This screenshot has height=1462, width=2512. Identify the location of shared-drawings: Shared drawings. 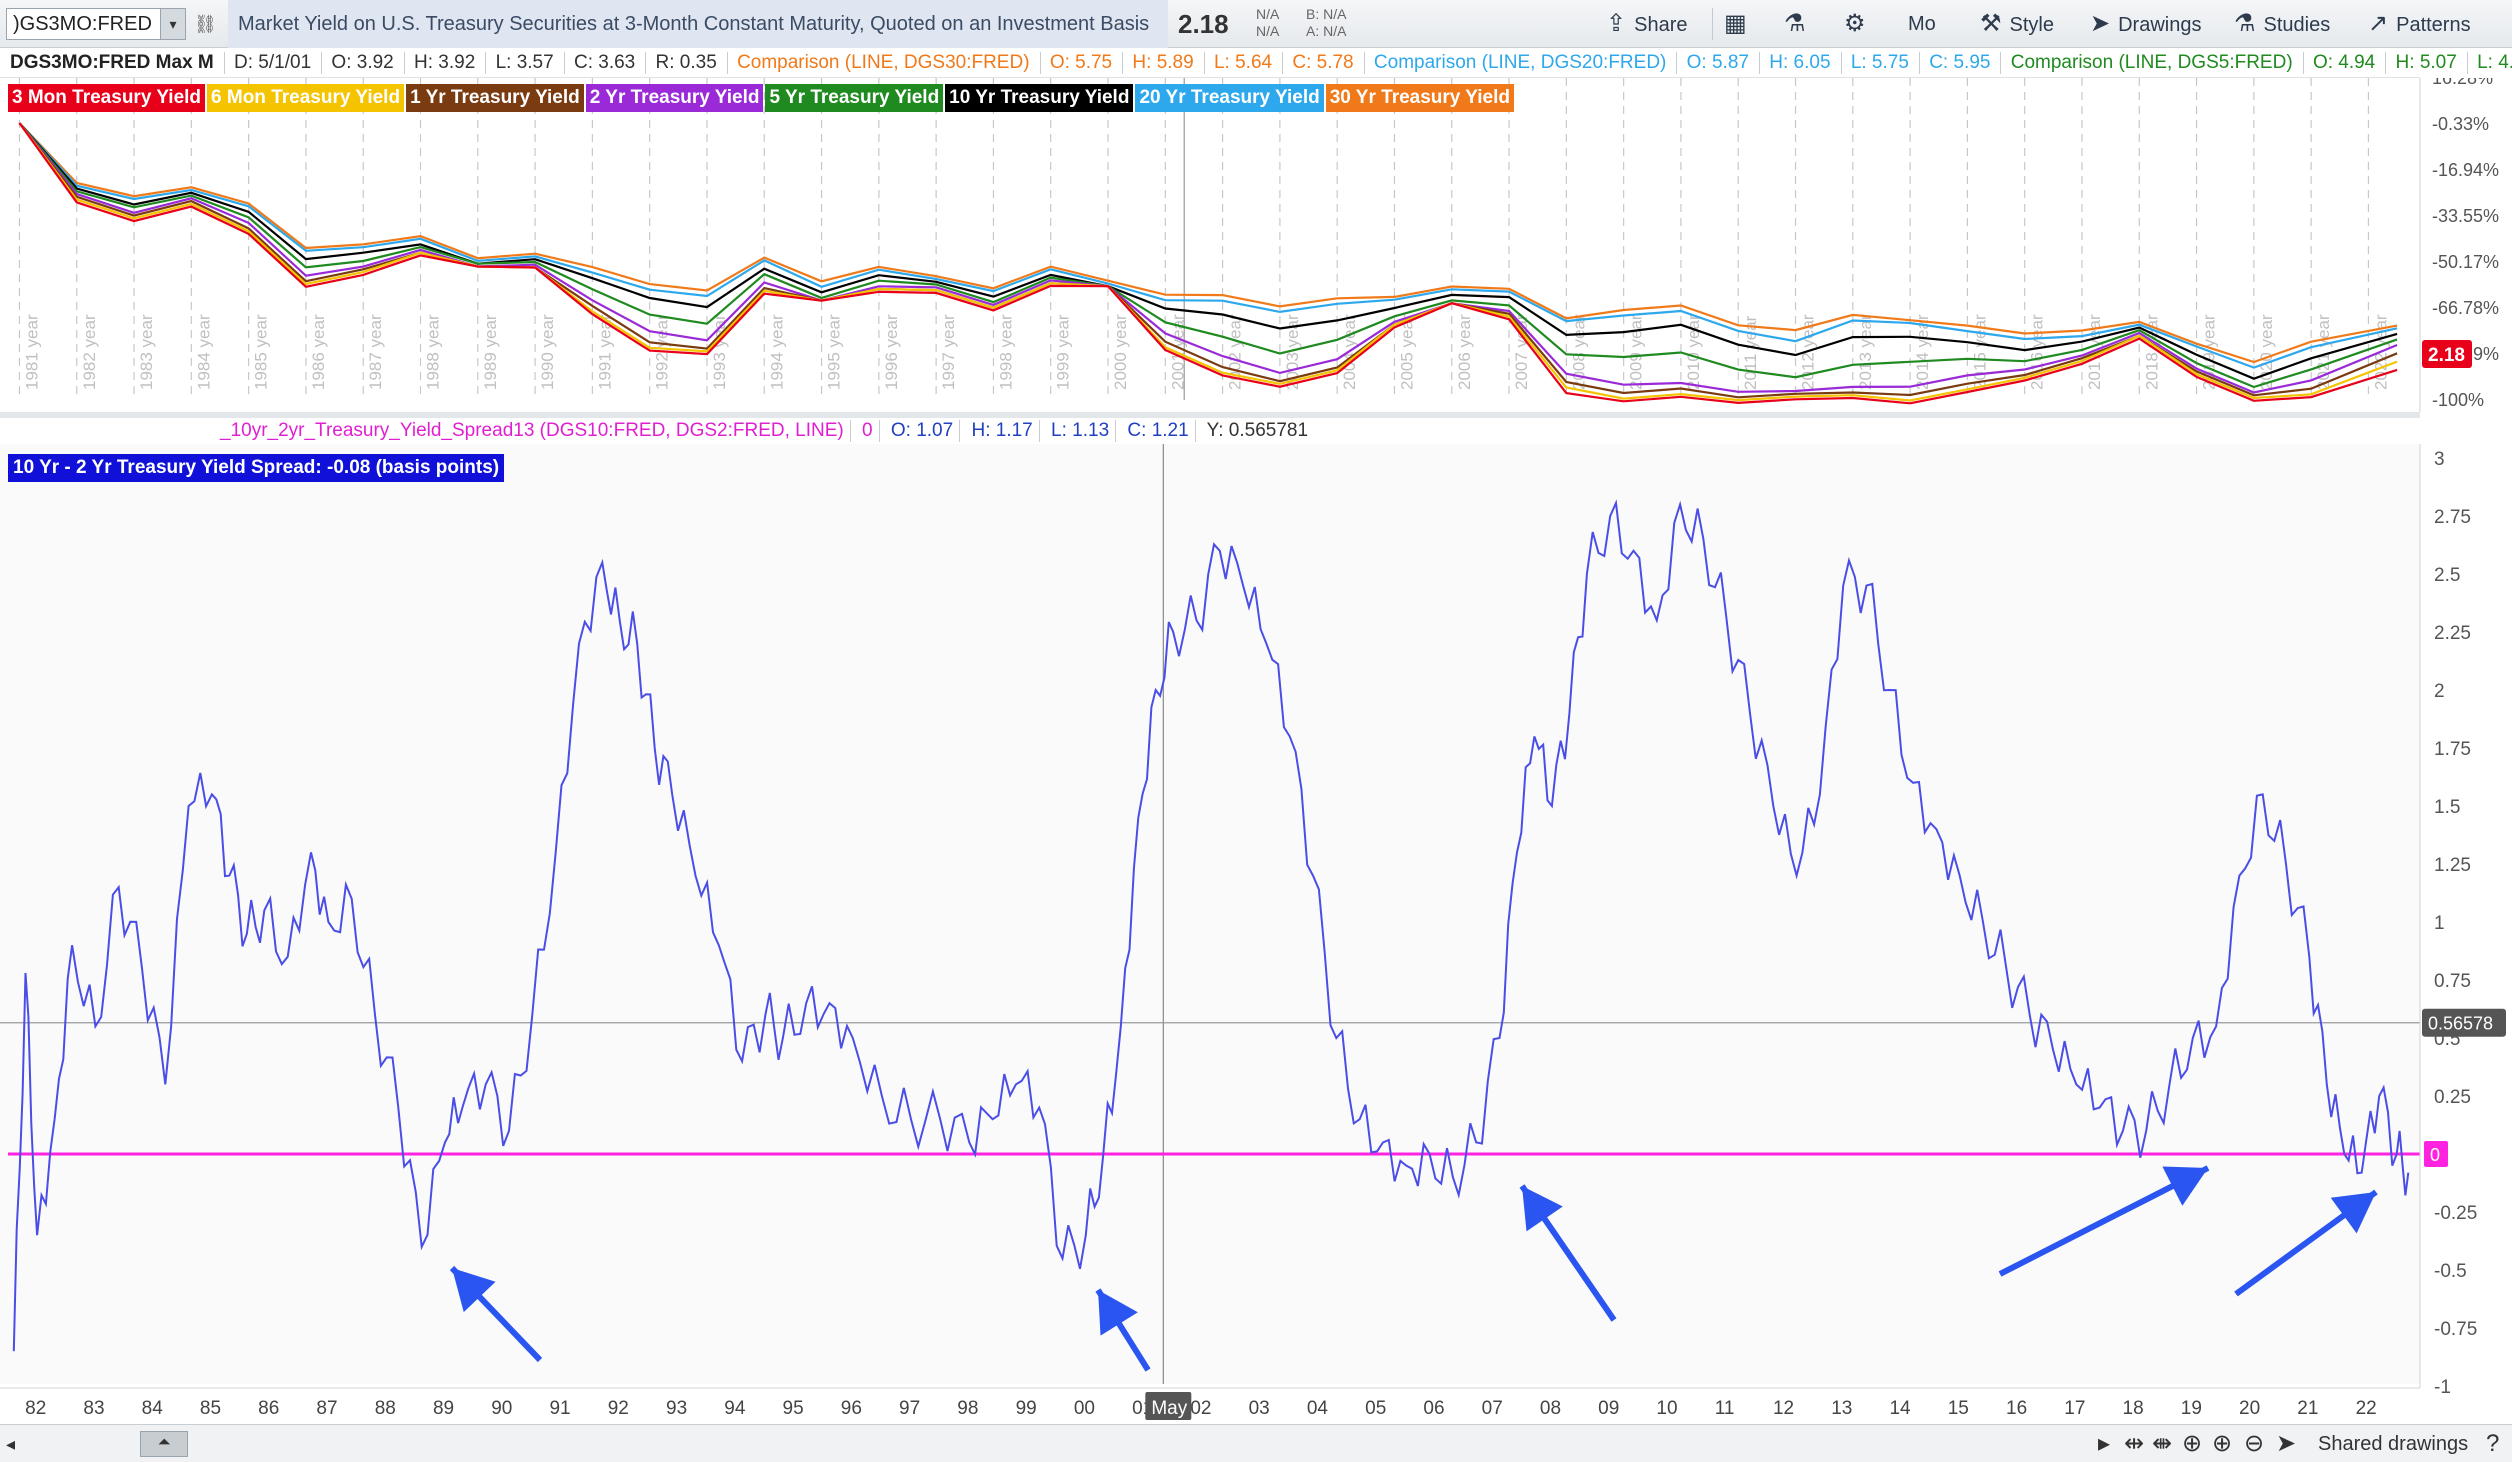
(2393, 1444).